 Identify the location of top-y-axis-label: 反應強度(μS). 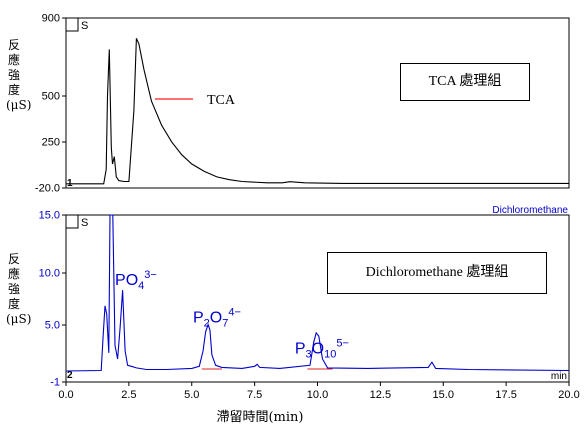
(19, 75).